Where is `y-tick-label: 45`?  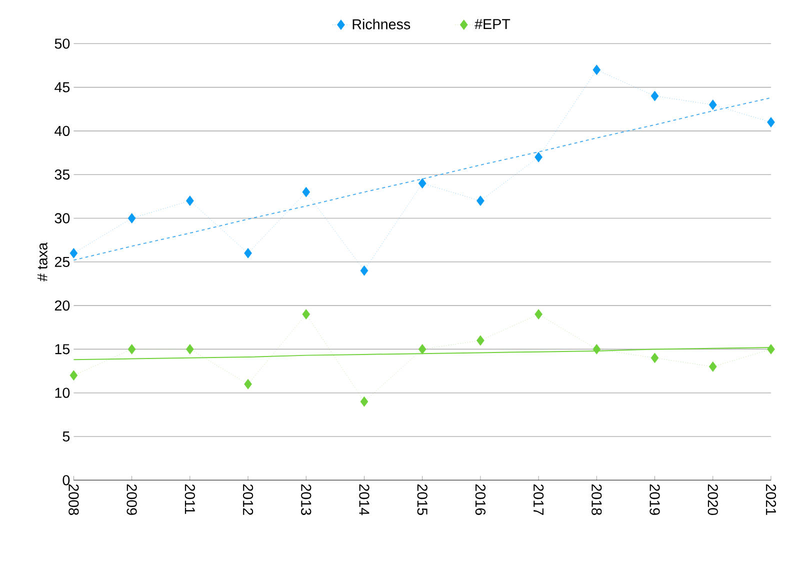
y-tick-label: 45 is located at coordinates (62, 87).